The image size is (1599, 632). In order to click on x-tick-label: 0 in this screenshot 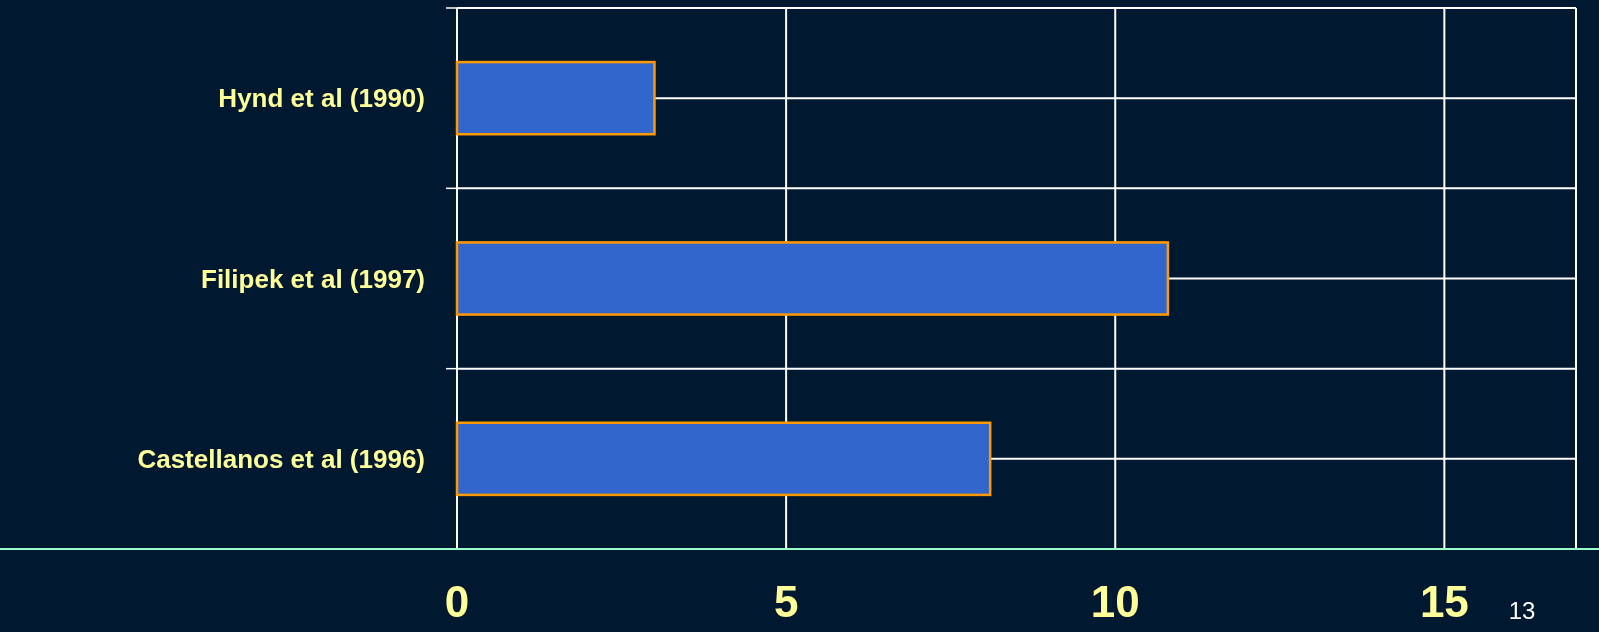, I will do `click(457, 601)`.